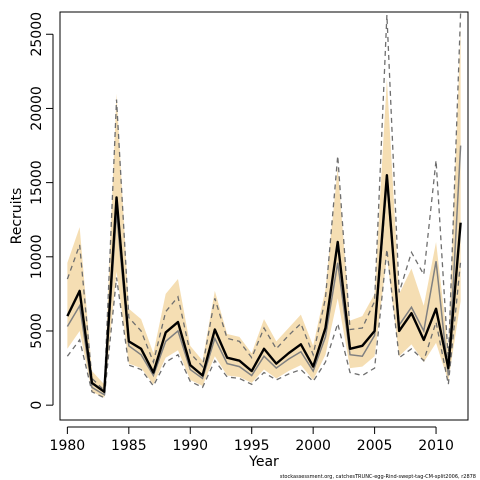  I want to click on x-tick-label: 2000, so click(313, 446).